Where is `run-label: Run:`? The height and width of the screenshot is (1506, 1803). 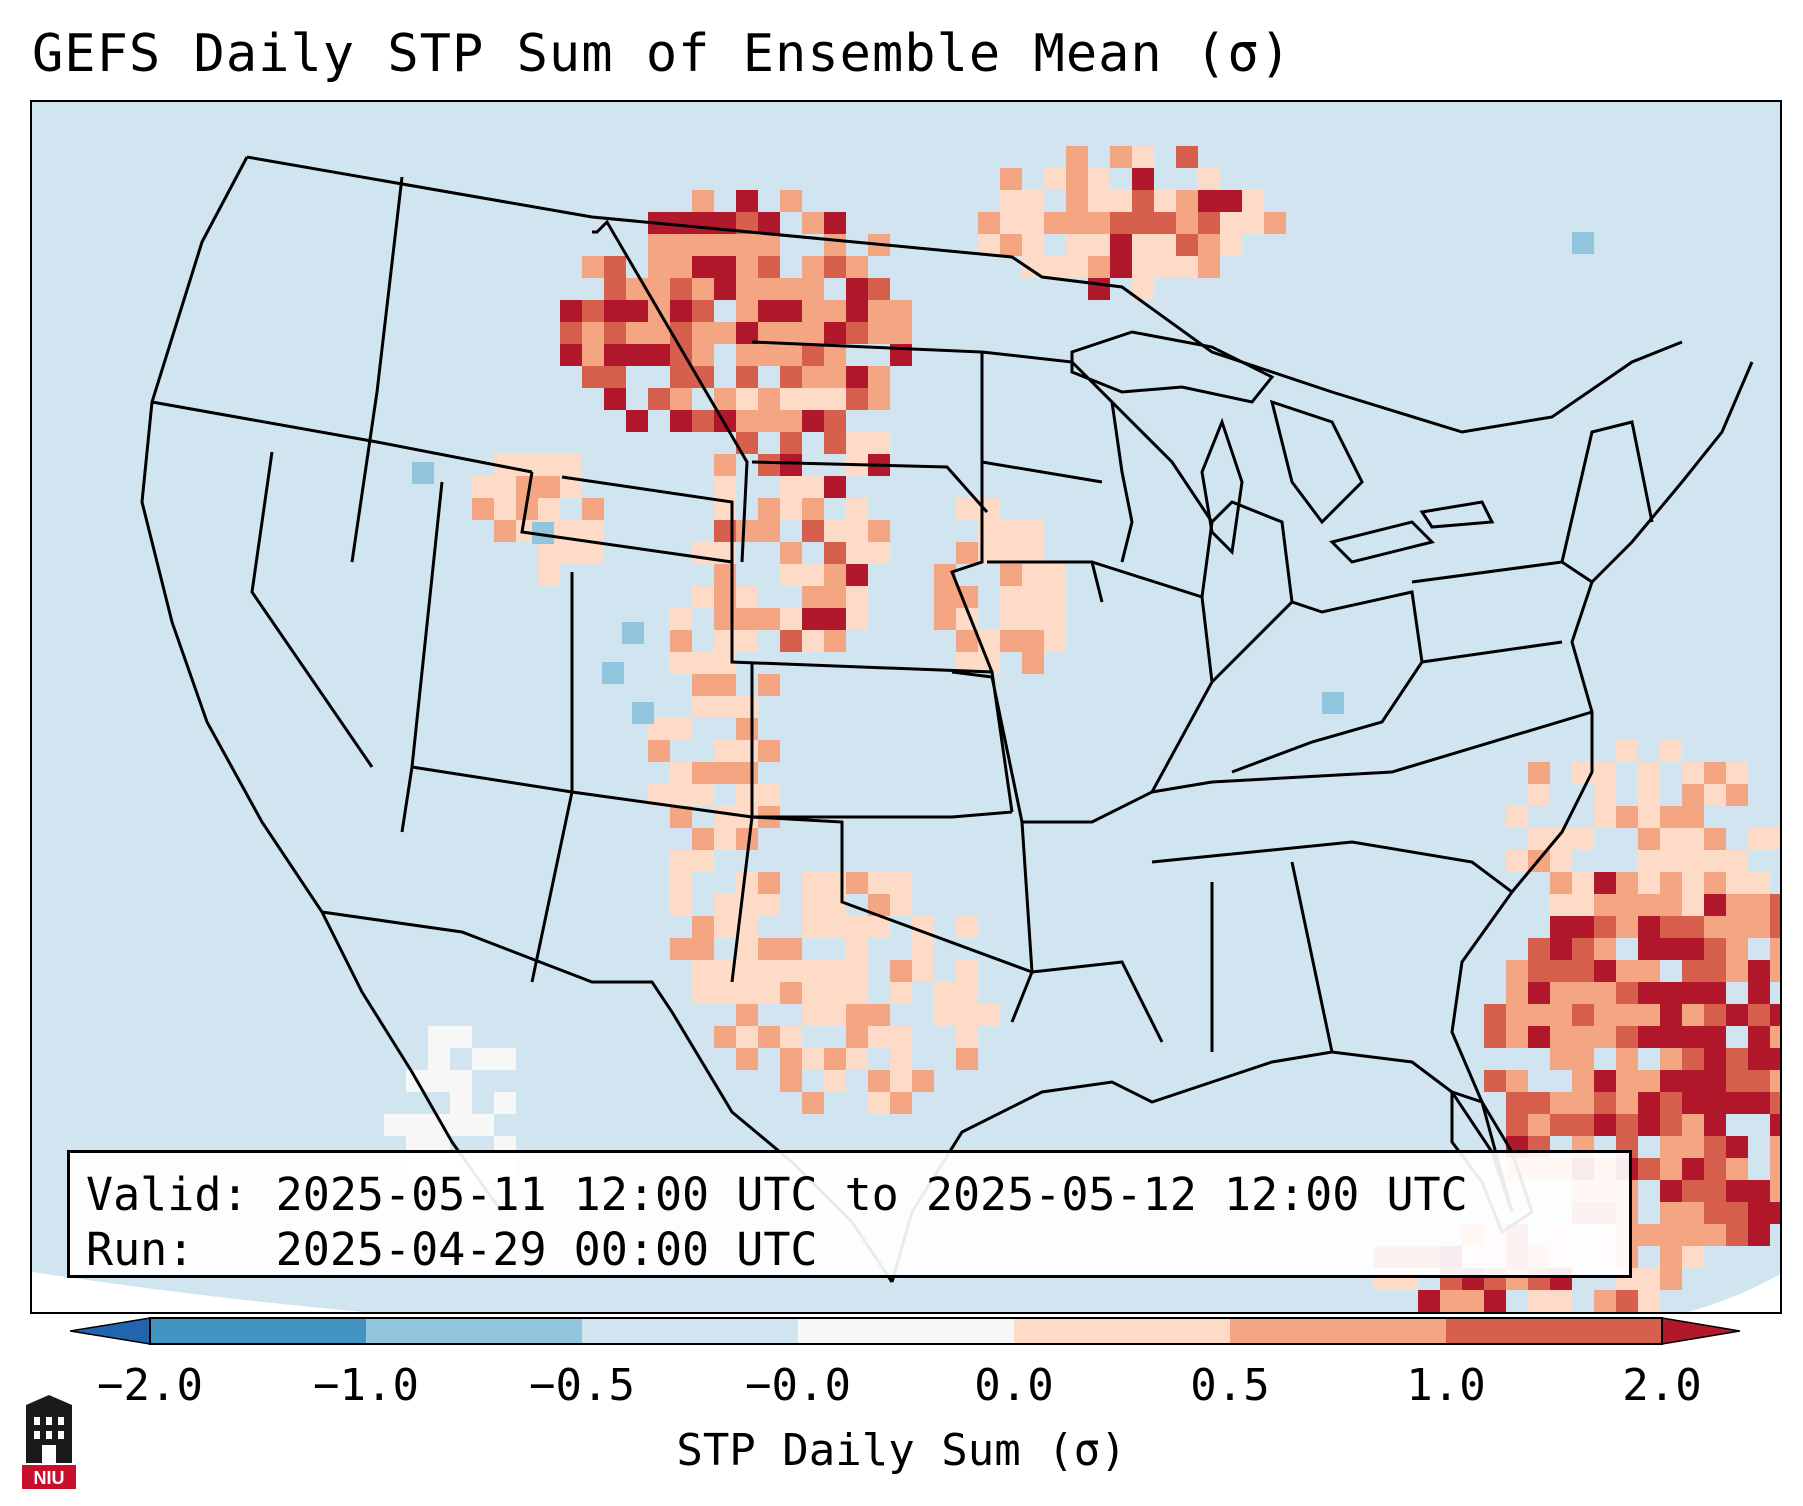
run-label: Run: is located at coordinates (140, 1249).